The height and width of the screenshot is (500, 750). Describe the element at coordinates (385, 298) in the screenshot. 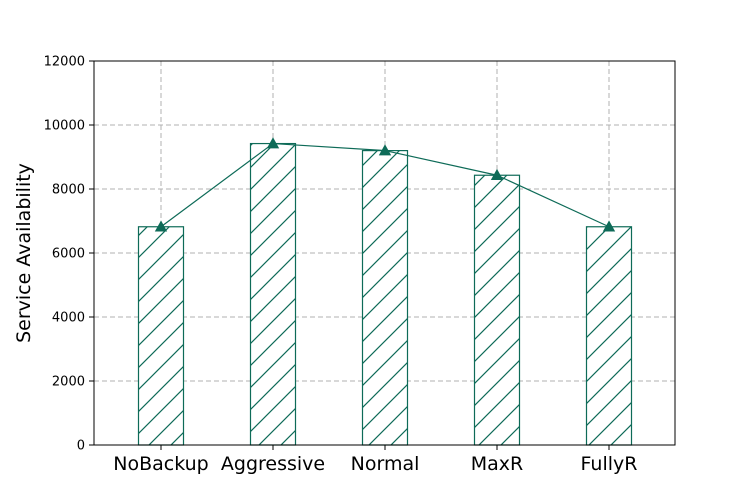

I see `bar-normal` at that location.